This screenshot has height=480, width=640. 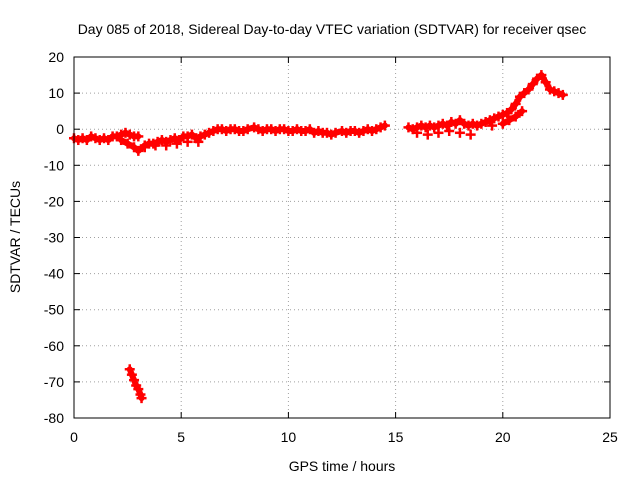 I want to click on y-tick-label: -50, so click(x=54, y=310).